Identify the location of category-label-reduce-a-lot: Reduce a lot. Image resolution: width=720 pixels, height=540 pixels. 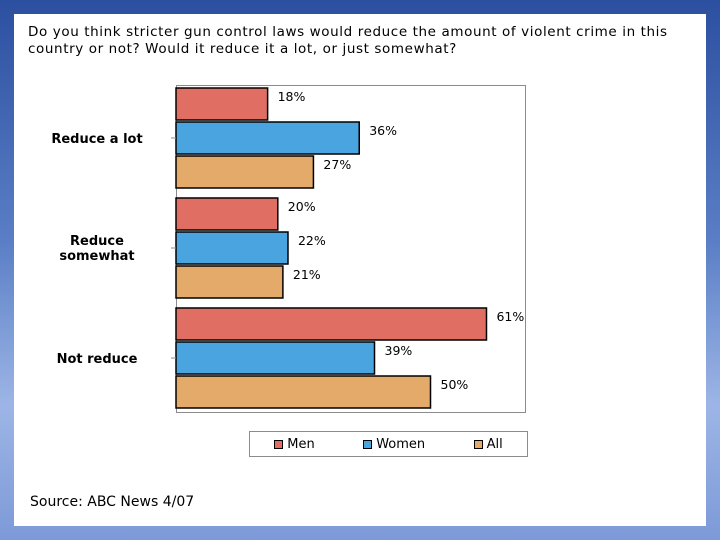
(97, 139).